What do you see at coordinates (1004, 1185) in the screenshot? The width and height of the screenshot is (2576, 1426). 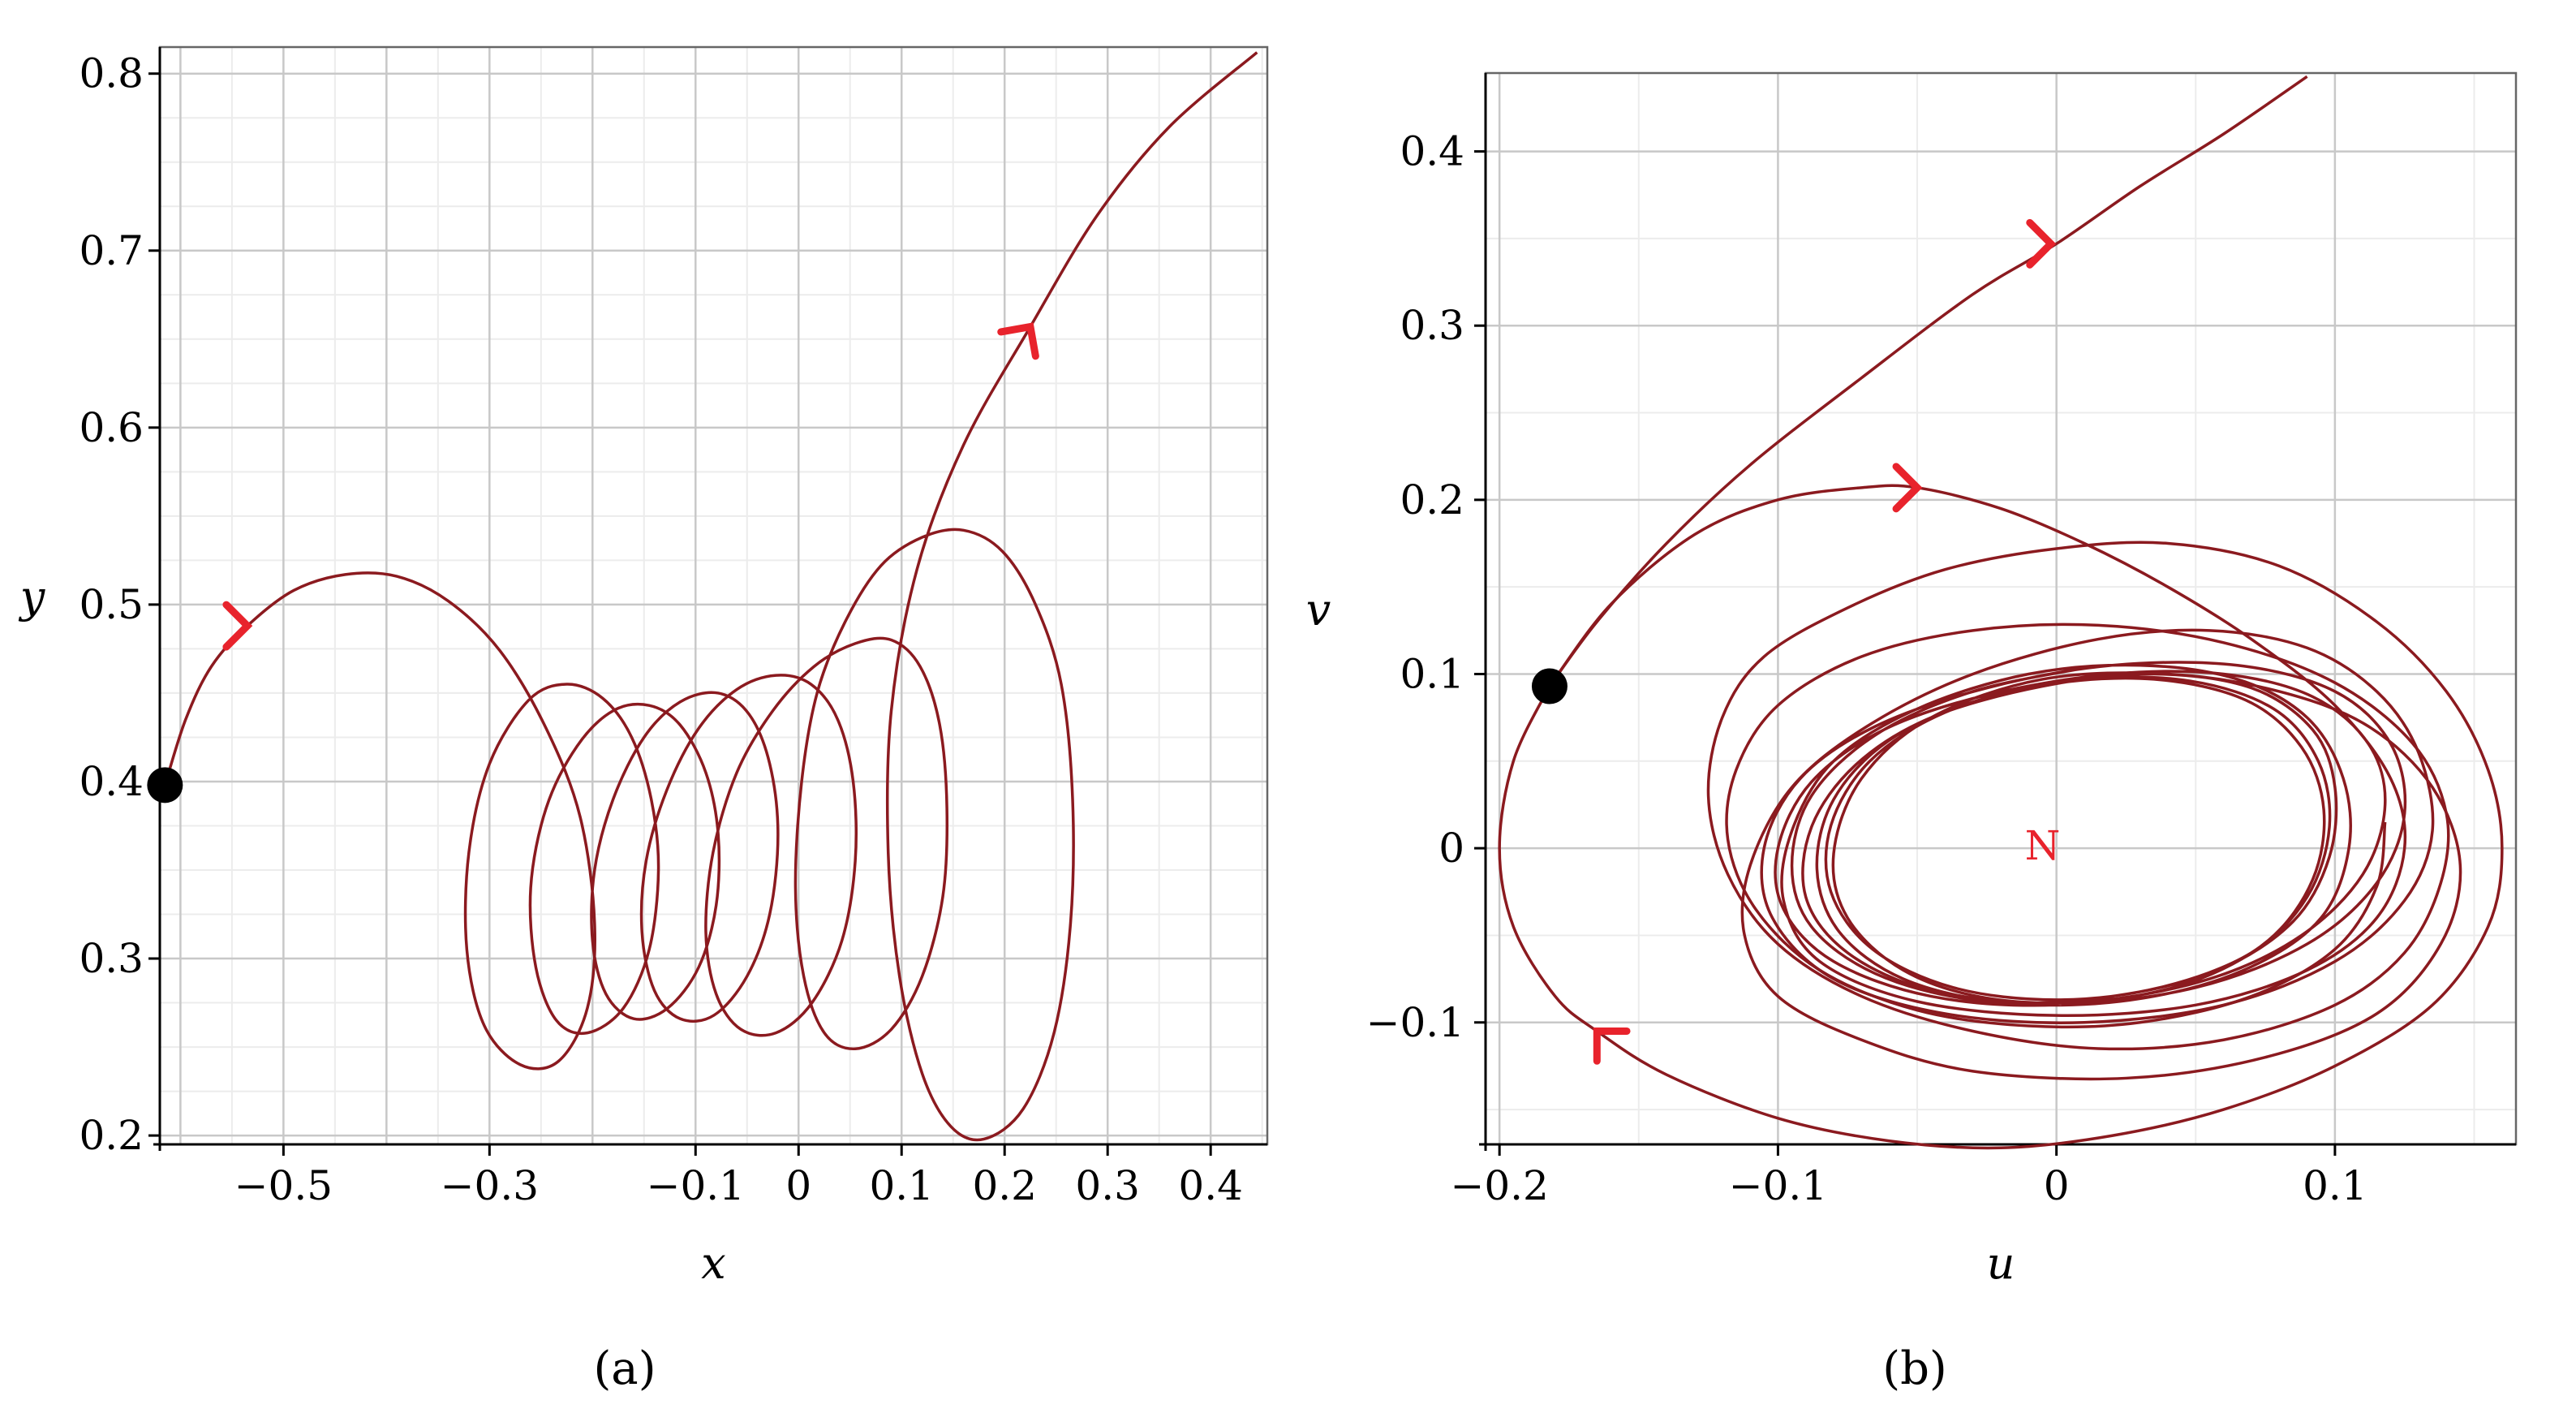 I see `x-tick-label: 0.2` at bounding box center [1004, 1185].